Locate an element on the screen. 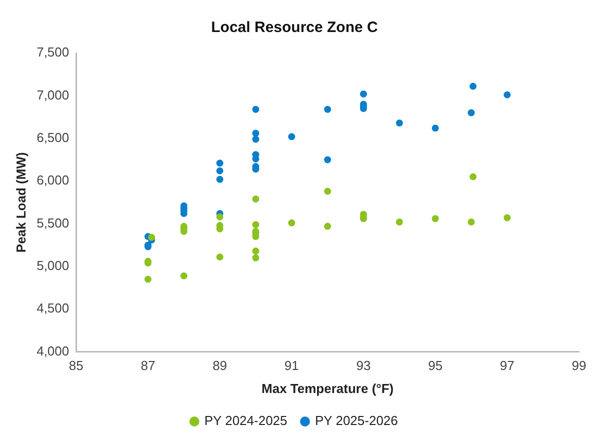 The image size is (599, 443). legend-label: PY 2024-2025 is located at coordinates (246, 420).